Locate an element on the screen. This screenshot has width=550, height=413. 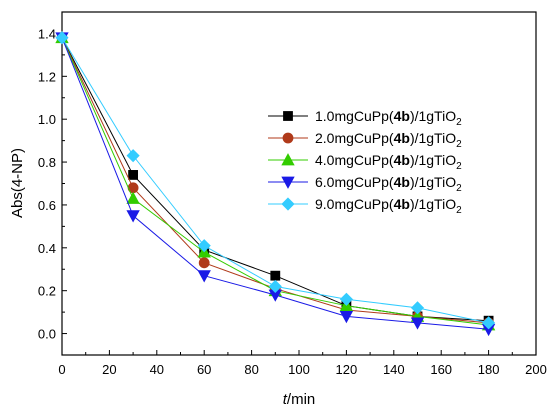
y-tick-label: 0.8 is located at coordinates (47, 162).